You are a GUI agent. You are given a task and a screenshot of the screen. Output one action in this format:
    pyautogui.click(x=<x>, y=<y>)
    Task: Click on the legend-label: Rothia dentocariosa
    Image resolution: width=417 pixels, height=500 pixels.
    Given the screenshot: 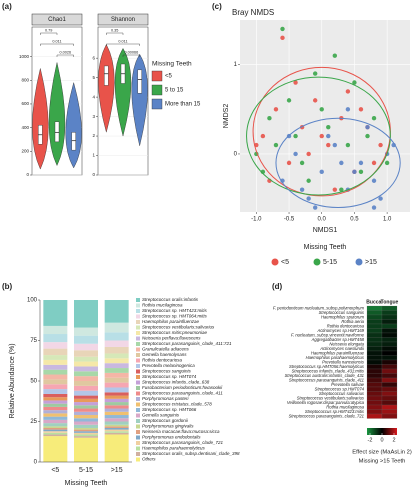 What is the action you would take?
    pyautogui.click(x=162, y=360)
    